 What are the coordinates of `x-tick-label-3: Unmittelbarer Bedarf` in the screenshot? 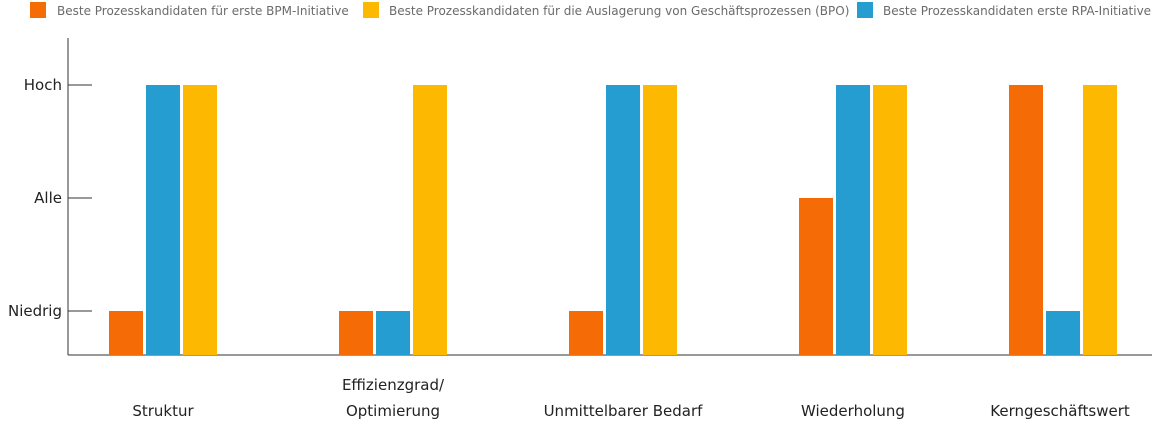 It's located at (624, 411).